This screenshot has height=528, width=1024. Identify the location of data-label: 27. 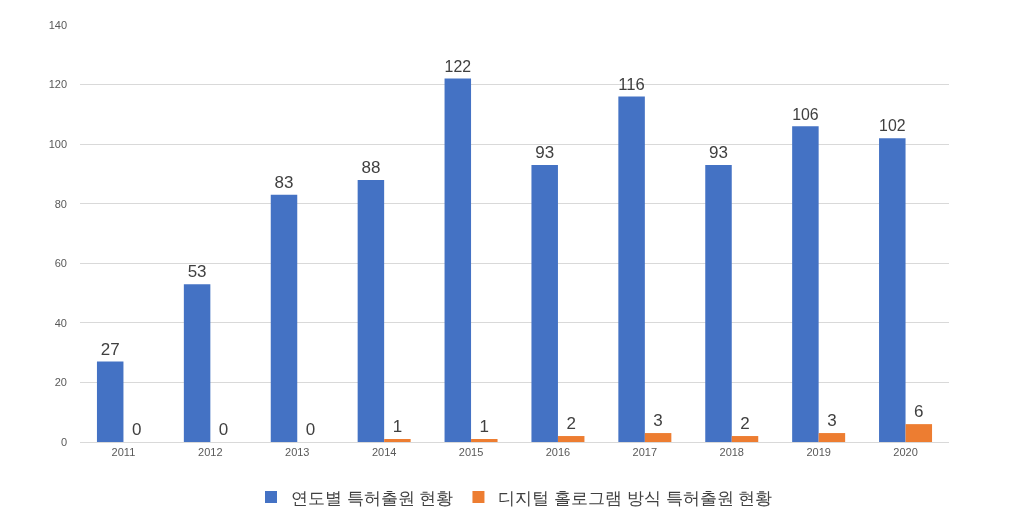
(110, 349).